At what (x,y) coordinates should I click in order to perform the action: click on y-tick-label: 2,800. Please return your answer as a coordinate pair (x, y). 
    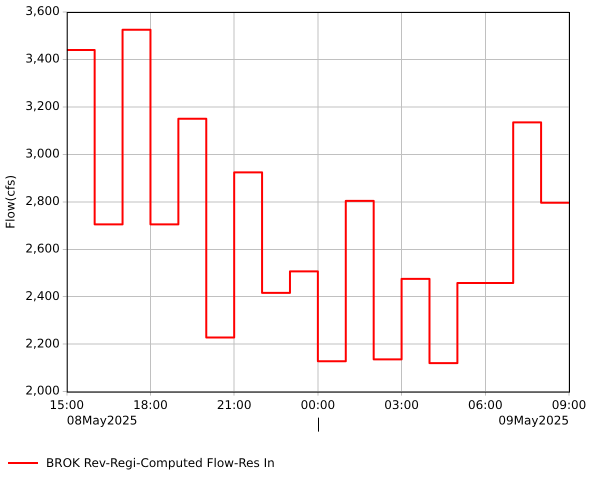
    Looking at the image, I should click on (42, 201).